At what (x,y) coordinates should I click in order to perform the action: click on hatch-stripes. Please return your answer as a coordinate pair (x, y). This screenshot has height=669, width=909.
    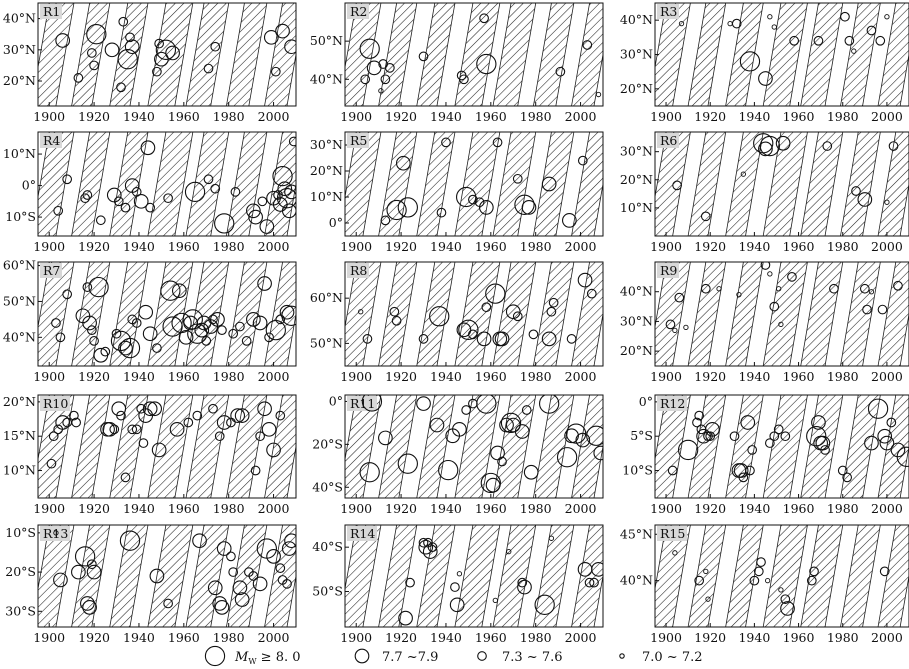
    Looking at the image, I should click on (474, 184).